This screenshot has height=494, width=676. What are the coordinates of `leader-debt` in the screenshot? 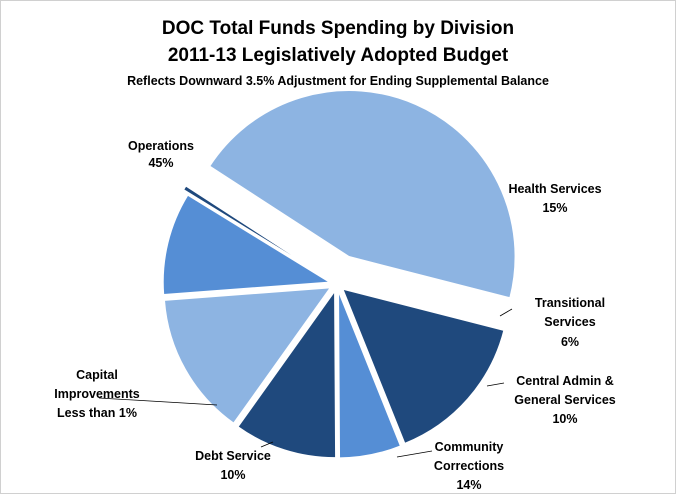 It's located at (267, 444).